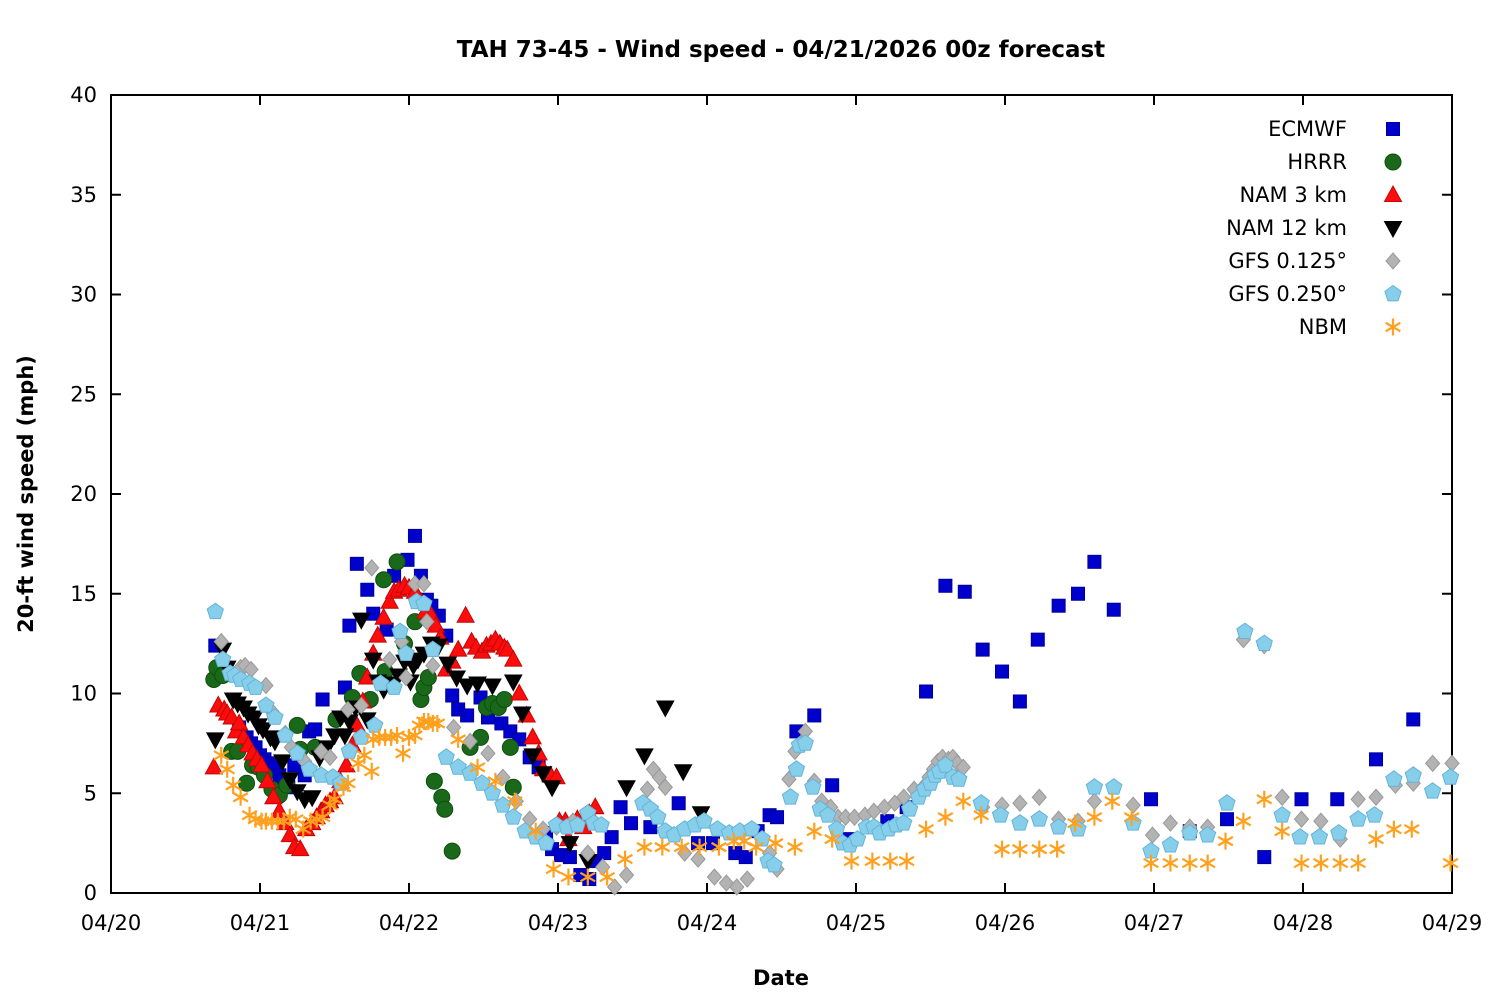 The image size is (1500, 1004). Describe the element at coordinates (1393, 162) in the screenshot. I see `legend-marker-circle-icon` at that location.